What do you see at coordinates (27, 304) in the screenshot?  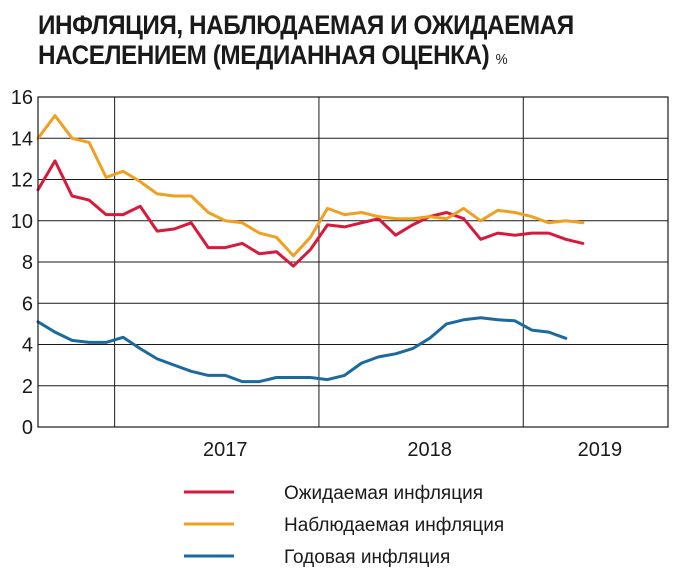 I see `y-tick-label: 6` at bounding box center [27, 304].